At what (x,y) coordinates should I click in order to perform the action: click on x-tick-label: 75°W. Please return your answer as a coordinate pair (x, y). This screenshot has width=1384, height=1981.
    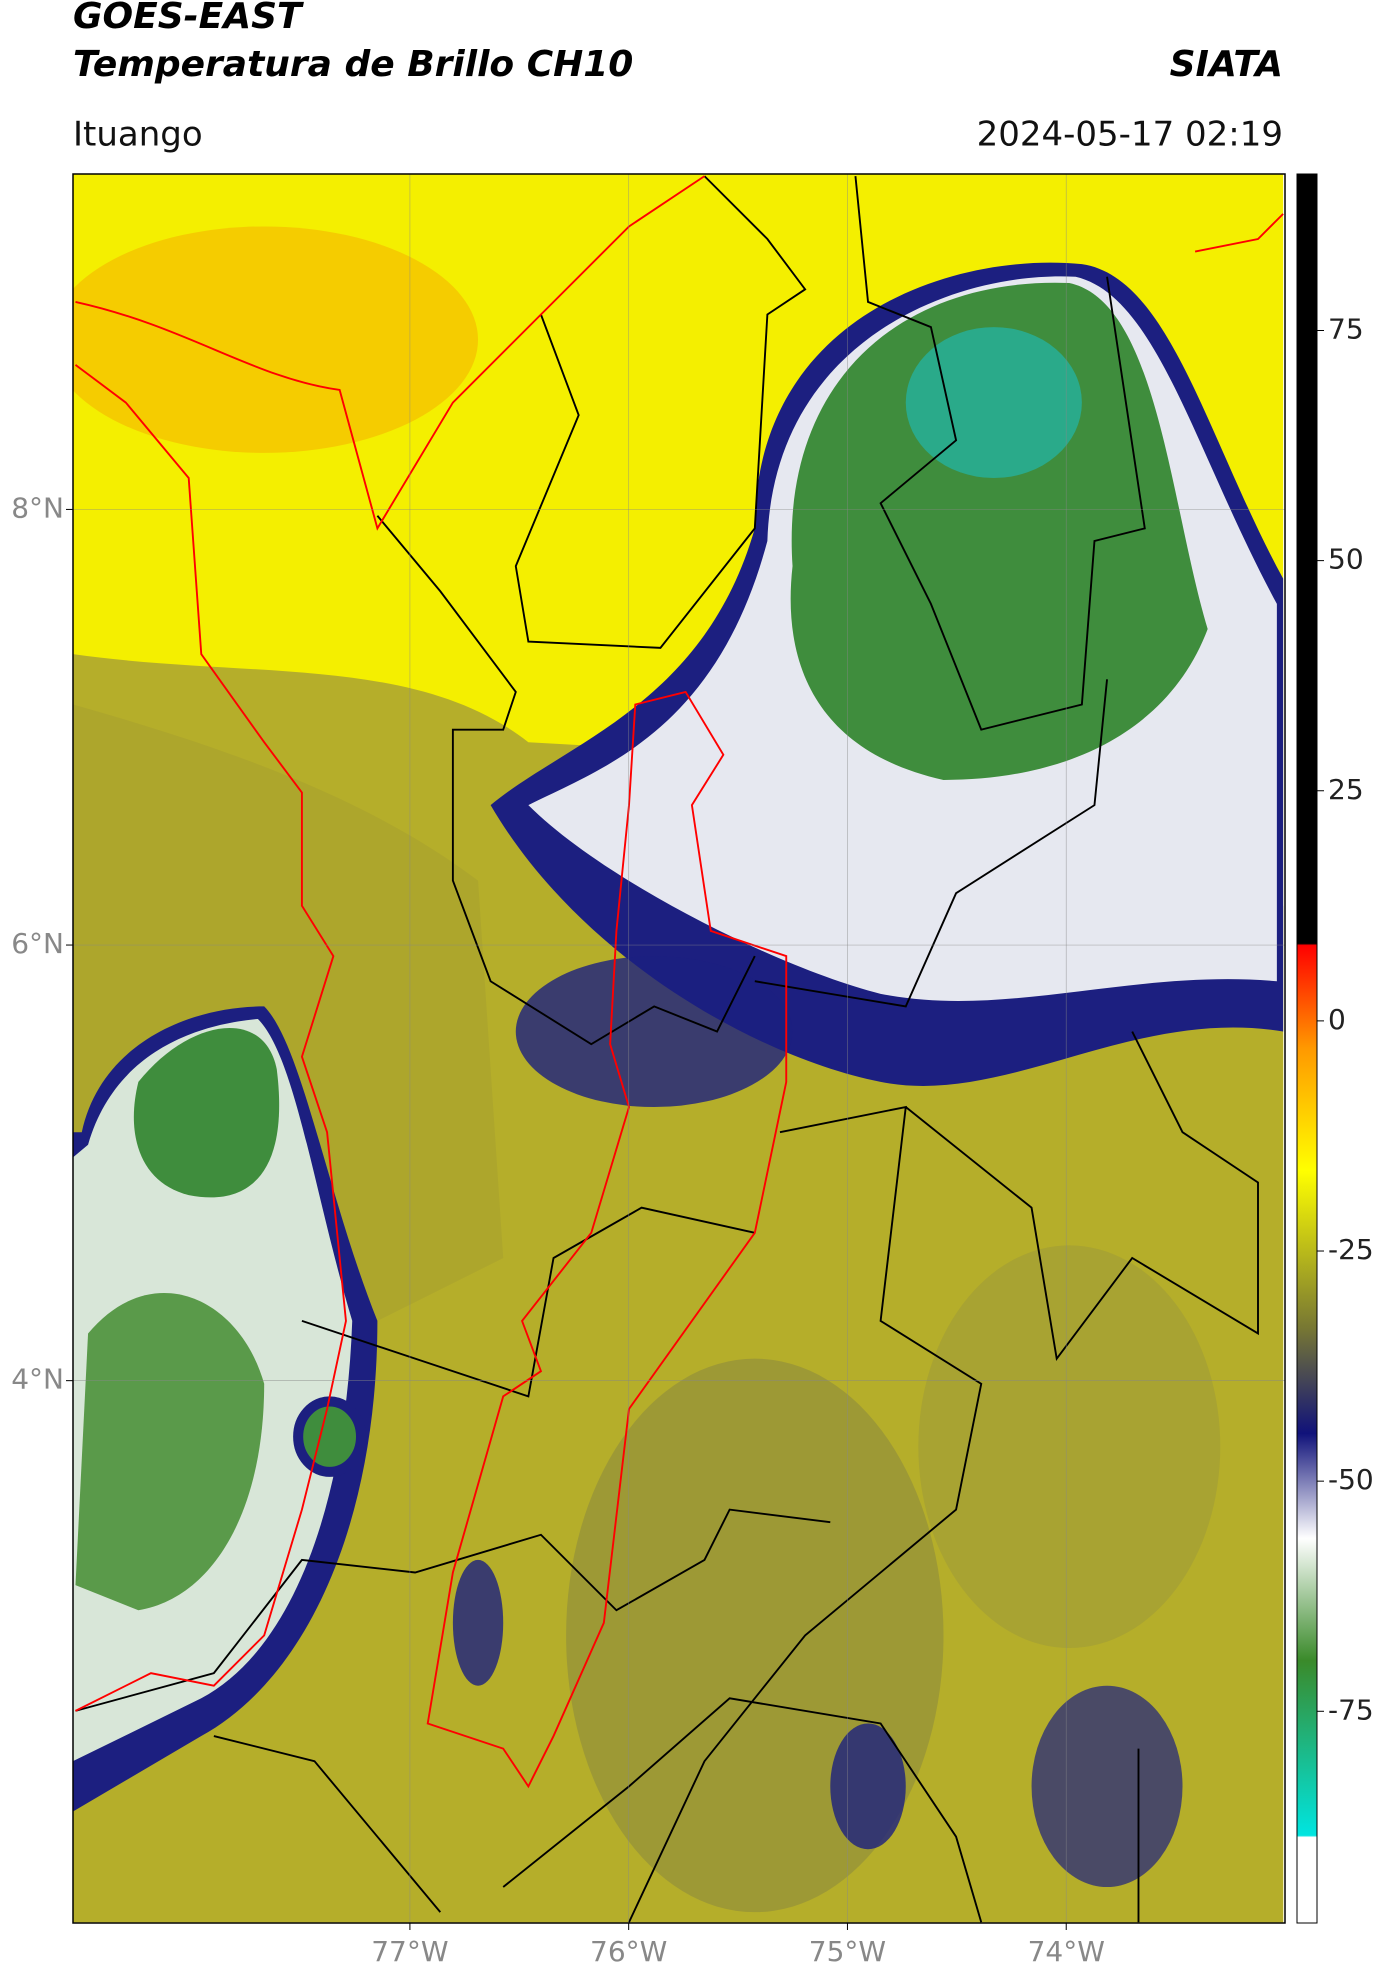
    Looking at the image, I should click on (847, 1951).